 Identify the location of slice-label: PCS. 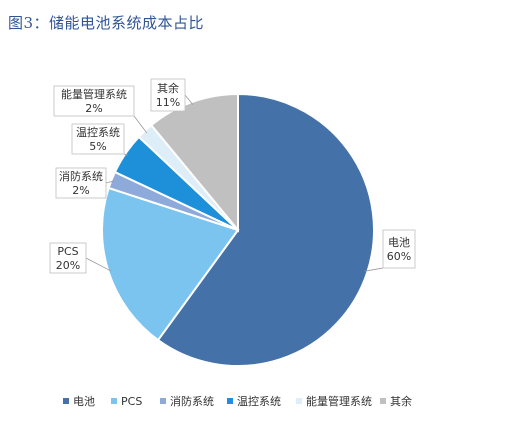
(67, 251).